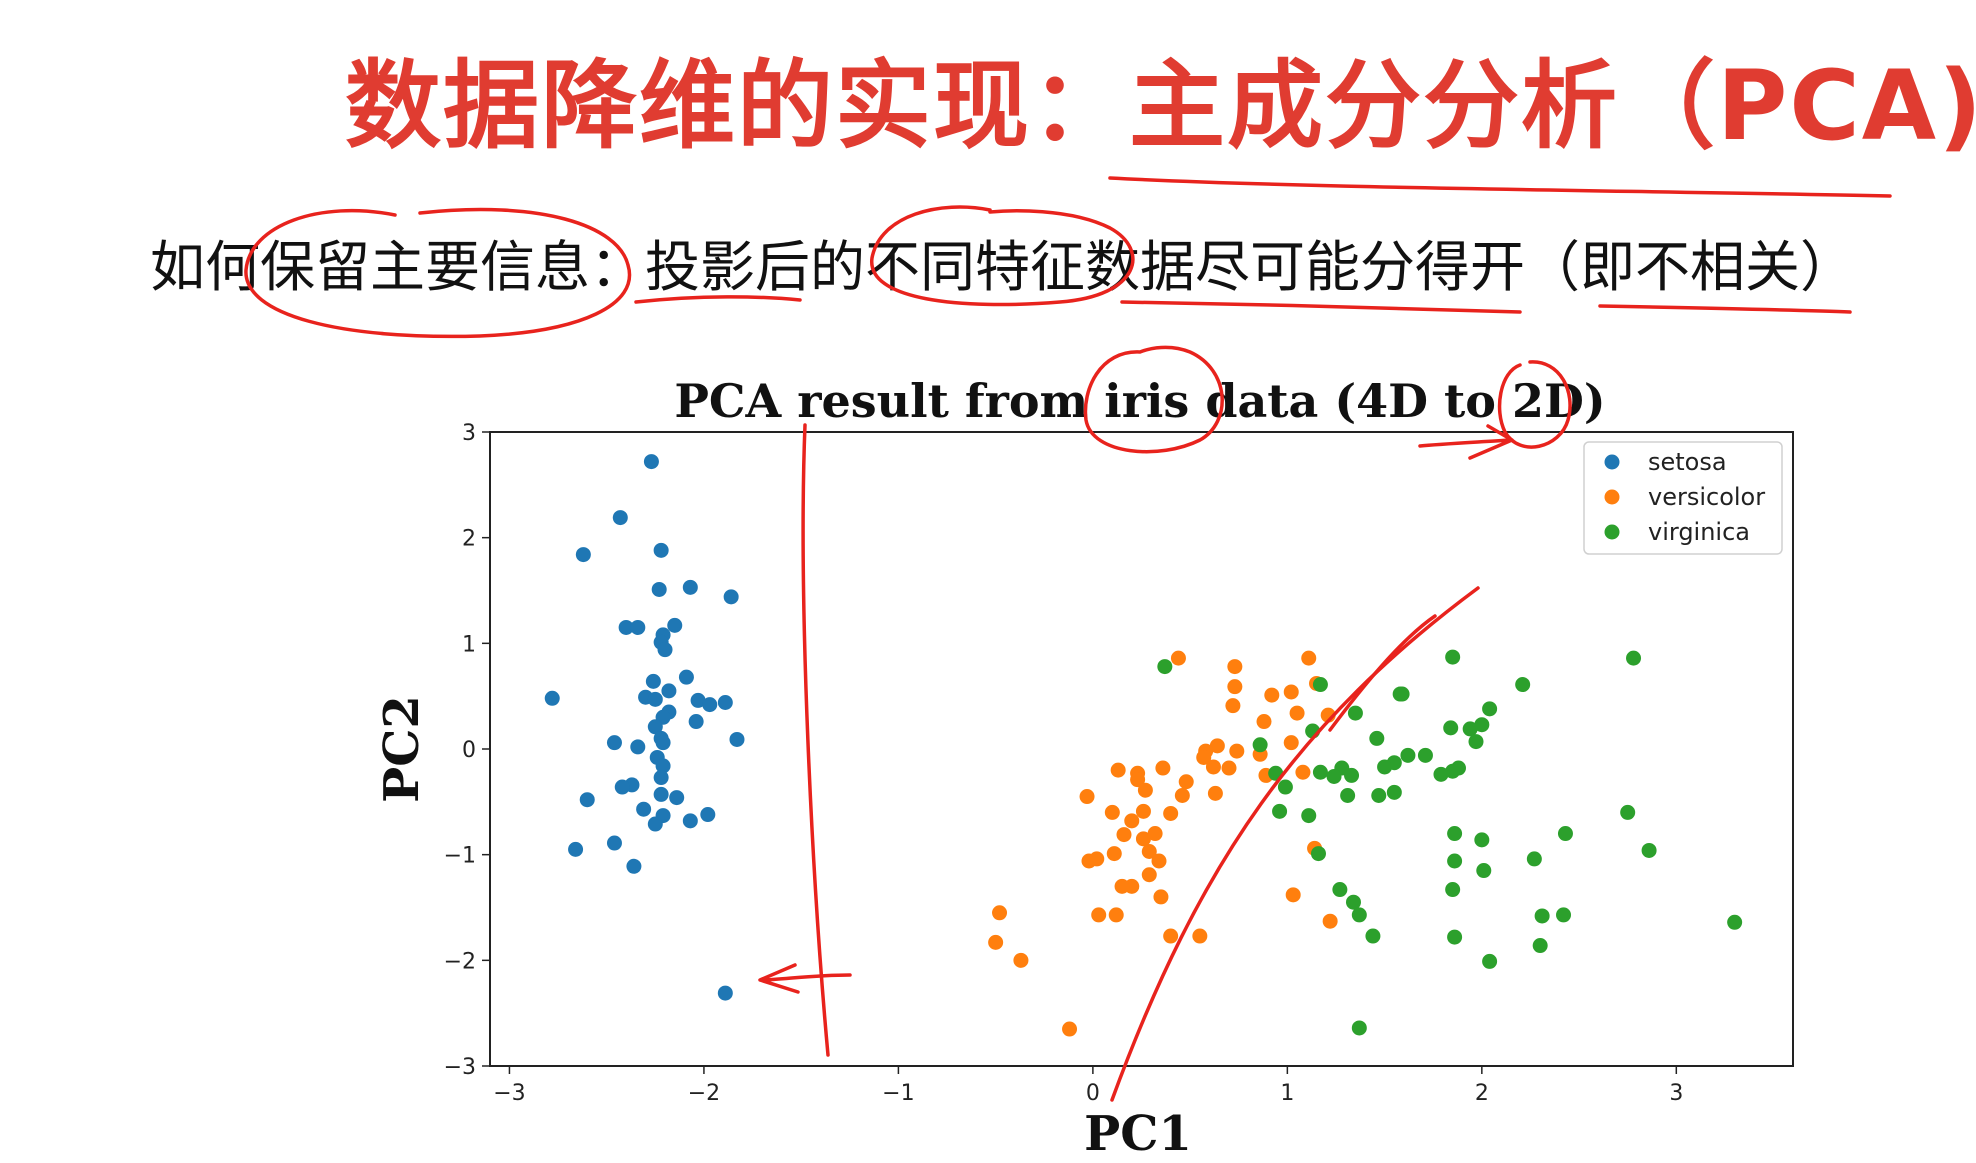 The width and height of the screenshot is (1976, 1163). What do you see at coordinates (1138, 1134) in the screenshot?
I see `x-axis-title: PC1` at bounding box center [1138, 1134].